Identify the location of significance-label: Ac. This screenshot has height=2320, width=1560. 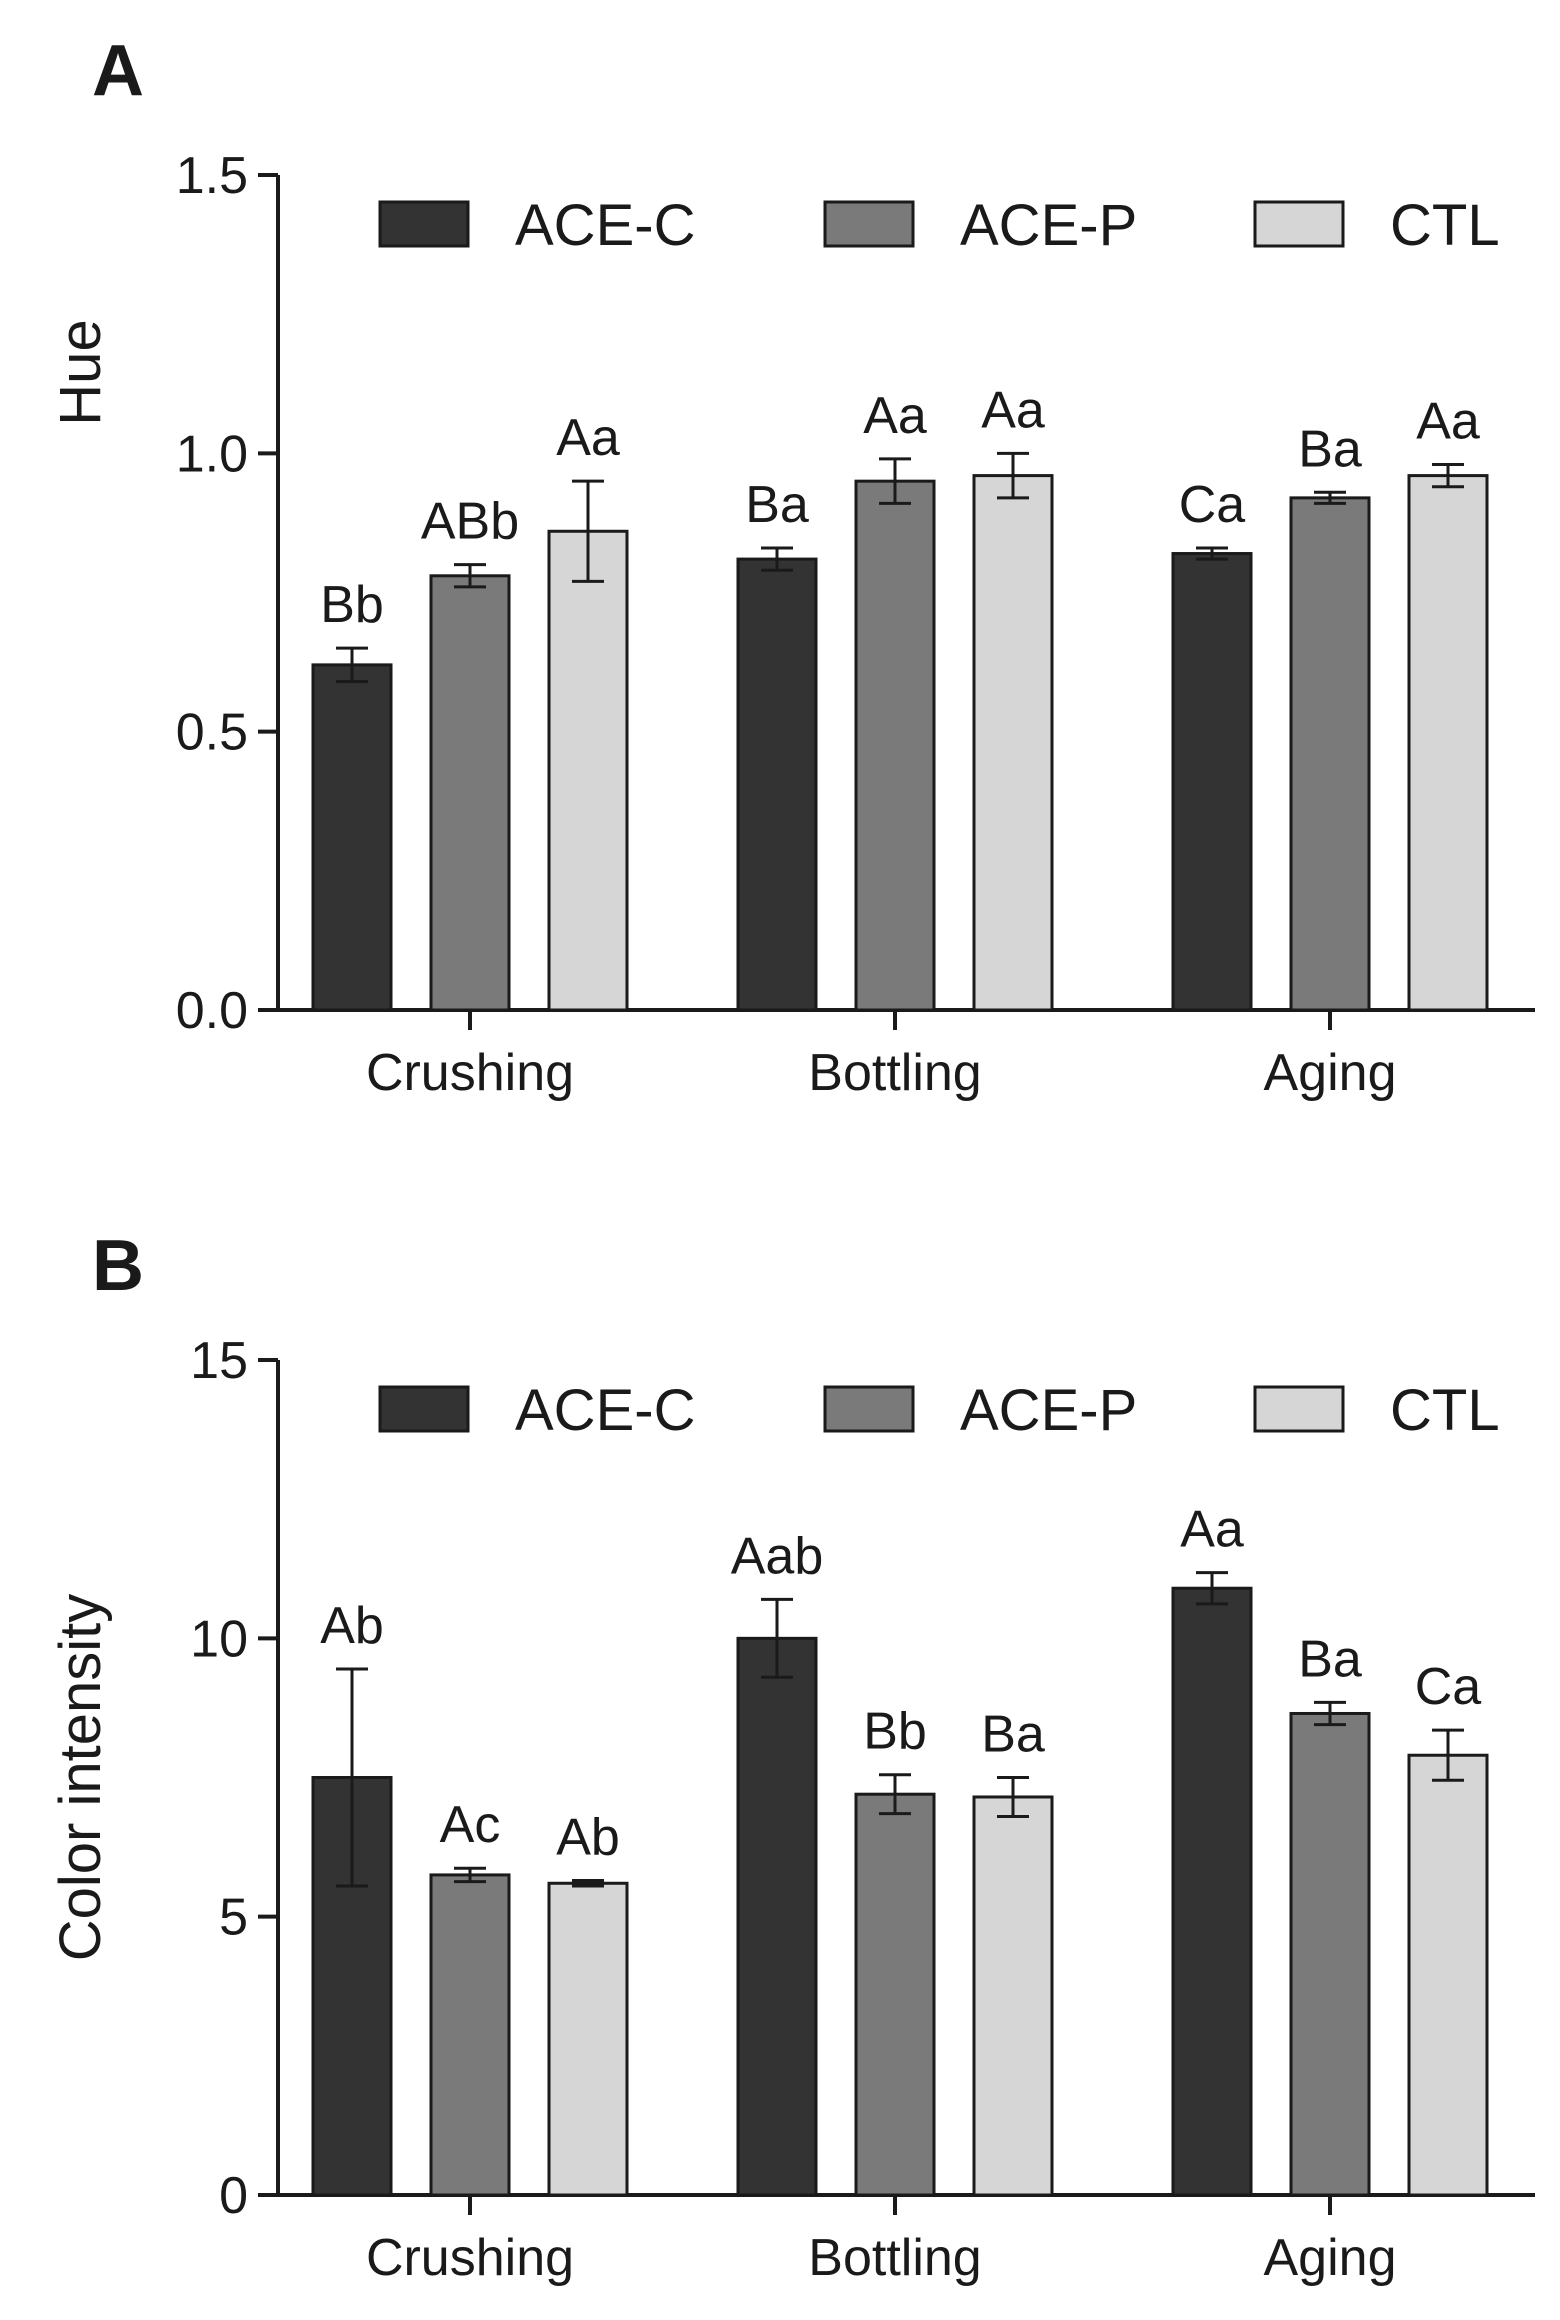
(470, 1825).